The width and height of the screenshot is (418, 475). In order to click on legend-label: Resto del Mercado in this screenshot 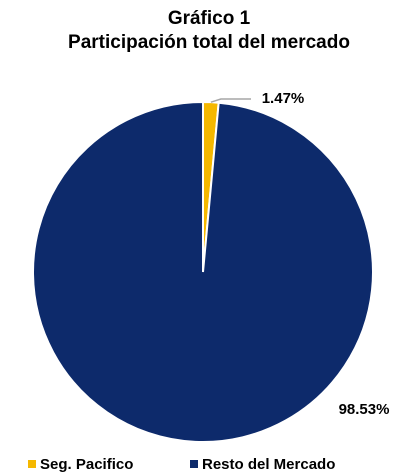, I will do `click(268, 464)`.